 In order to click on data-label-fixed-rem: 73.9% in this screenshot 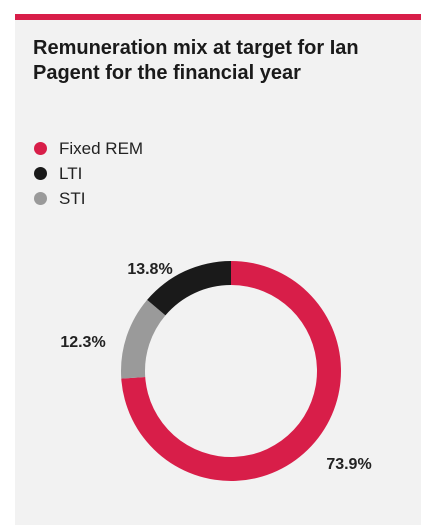, I will do `click(348, 464)`.